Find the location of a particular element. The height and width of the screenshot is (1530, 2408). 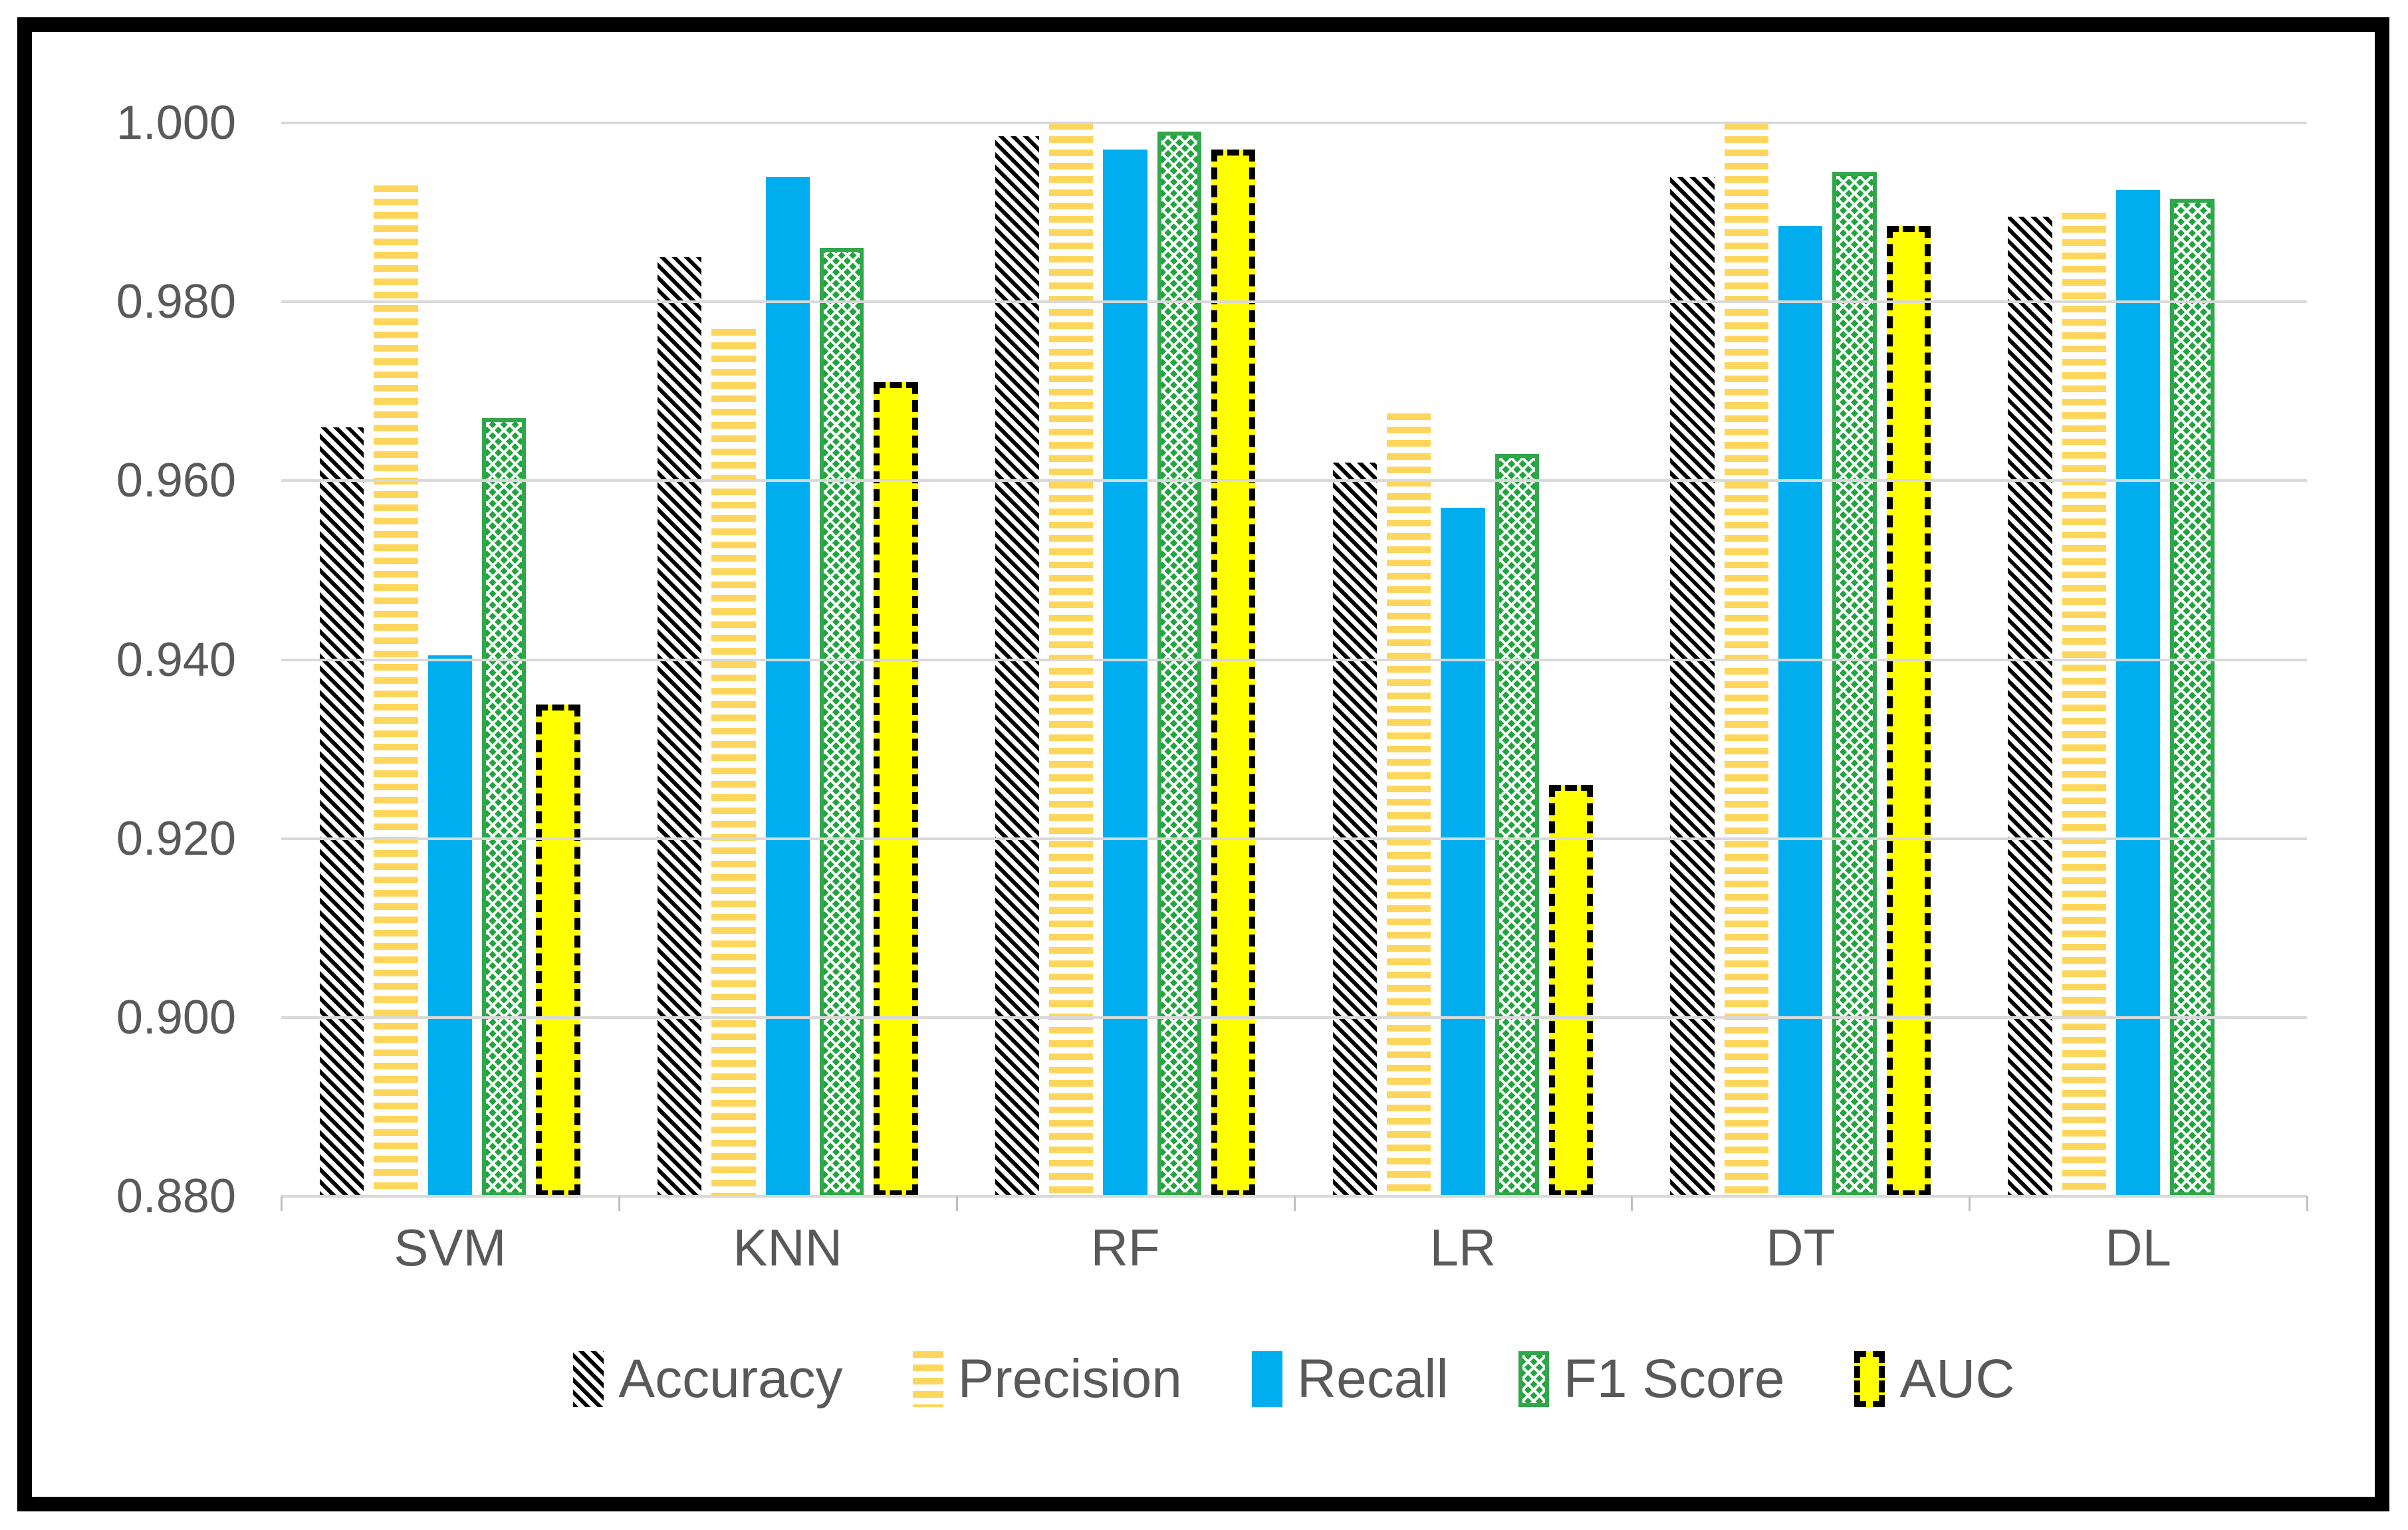

y-axis-tick-label: 0.980 is located at coordinates (176, 302).